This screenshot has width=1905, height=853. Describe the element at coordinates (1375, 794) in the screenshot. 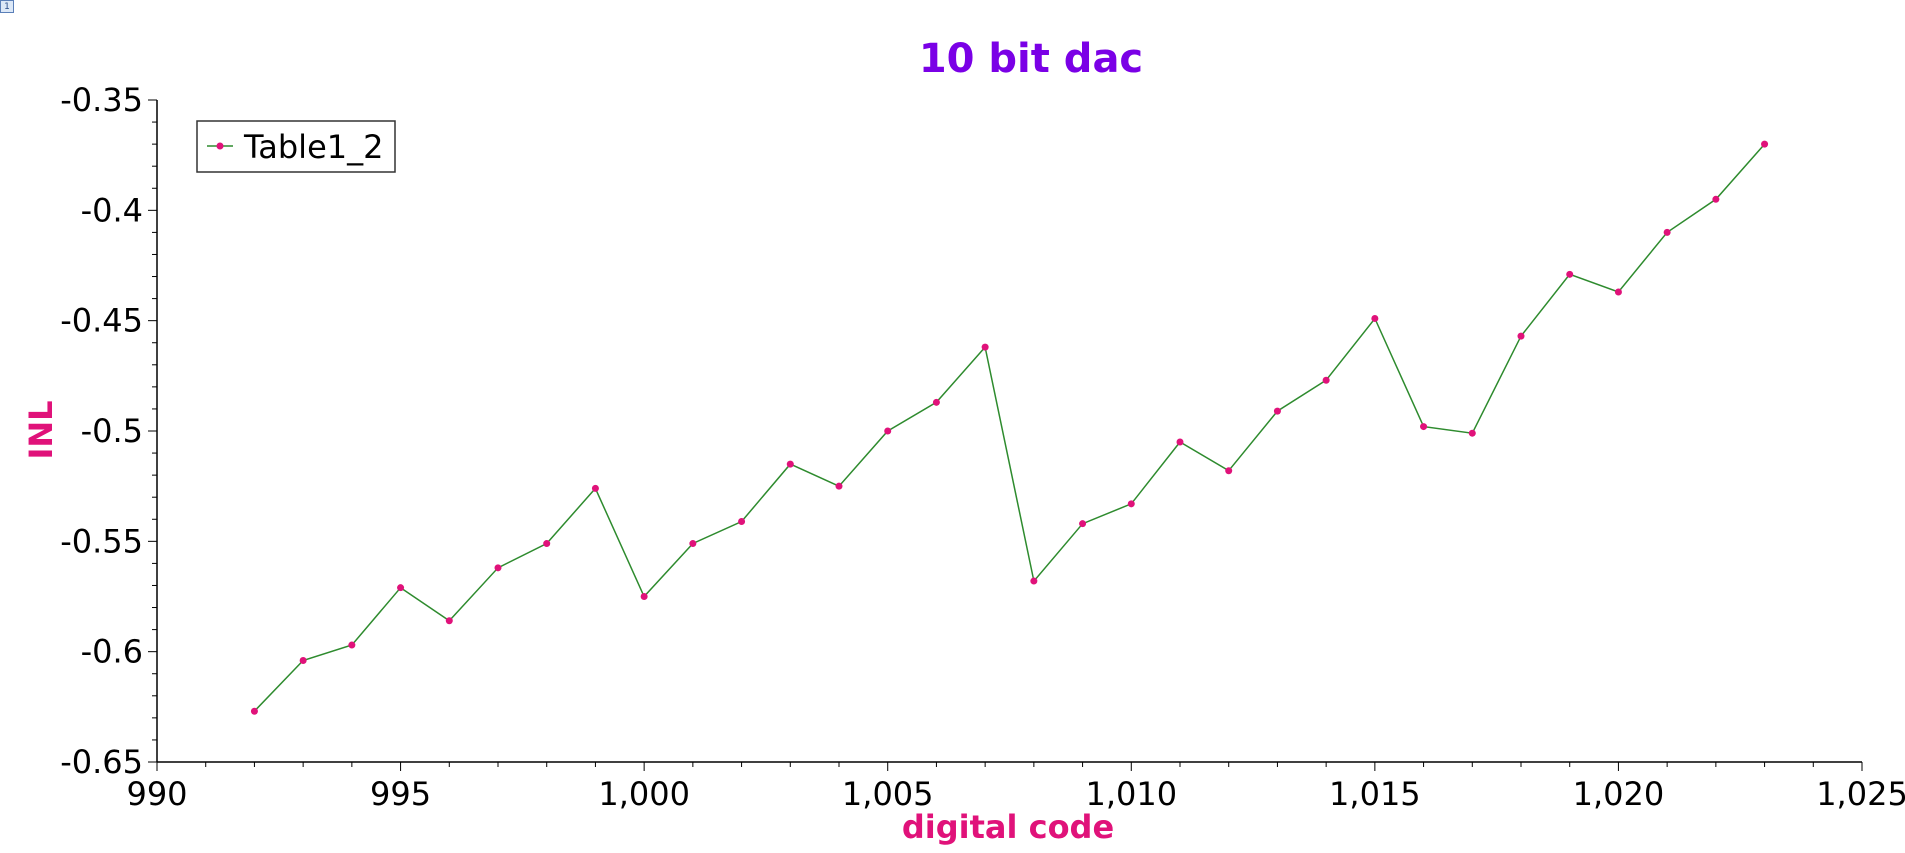

I see `x-tick-label: 1,015` at that location.